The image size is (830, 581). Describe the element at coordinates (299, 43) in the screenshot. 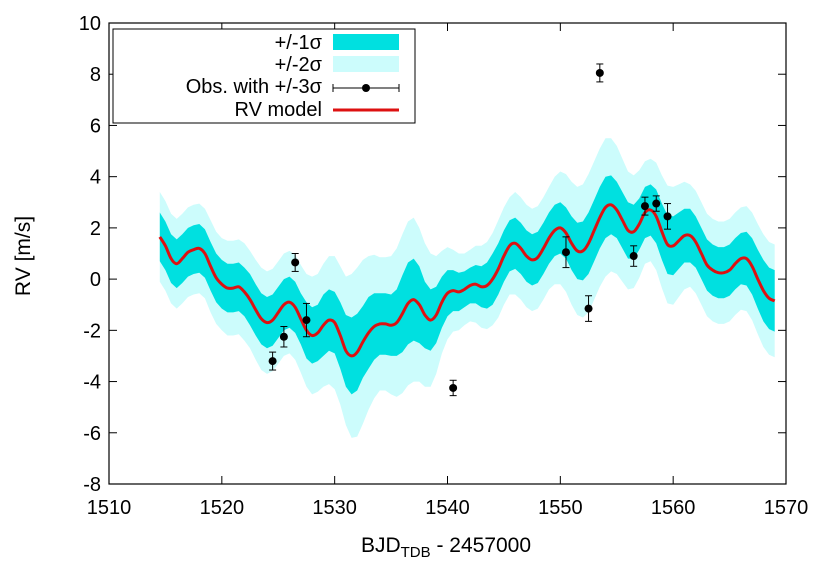

I see `legend-label-band1: +/-1σ` at that location.